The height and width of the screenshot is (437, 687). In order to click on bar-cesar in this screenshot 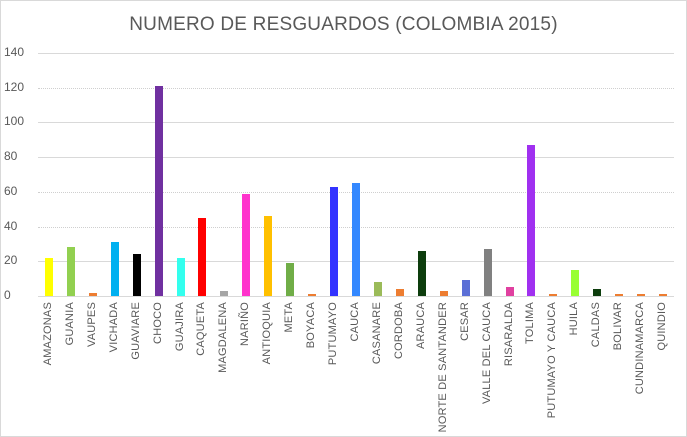, I will do `click(466, 288)`.